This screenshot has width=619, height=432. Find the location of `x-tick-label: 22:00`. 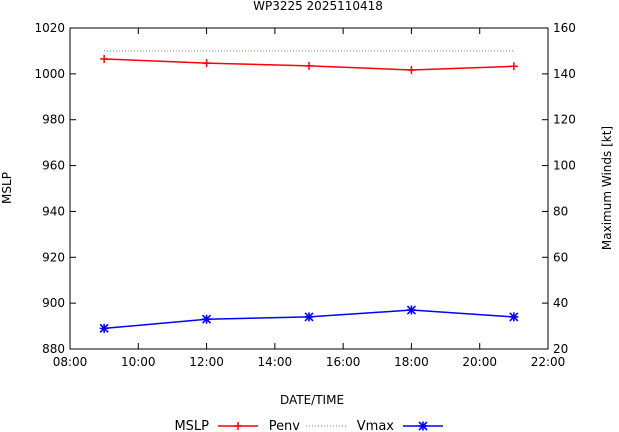

x-tick-label: 22:00 is located at coordinates (548, 362).